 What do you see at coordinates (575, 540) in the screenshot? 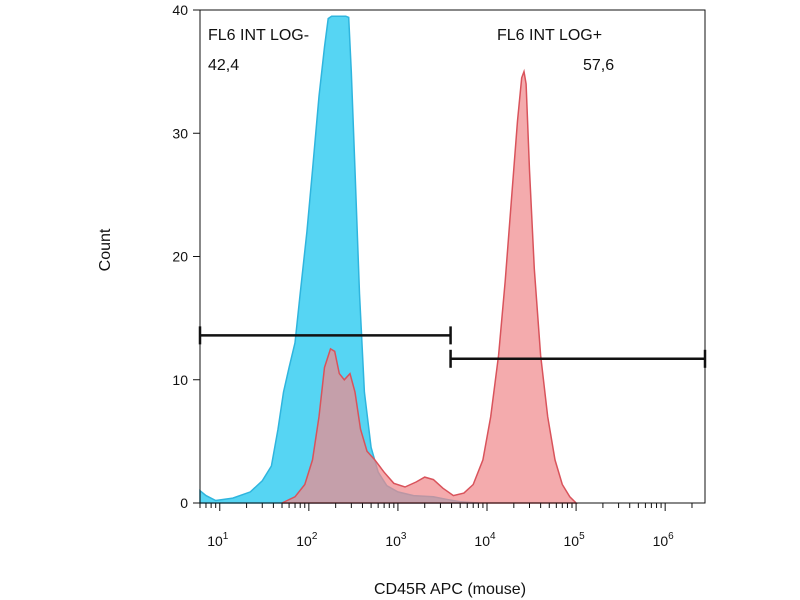
I see `x-tick-label-4: 10⁵` at bounding box center [575, 540].